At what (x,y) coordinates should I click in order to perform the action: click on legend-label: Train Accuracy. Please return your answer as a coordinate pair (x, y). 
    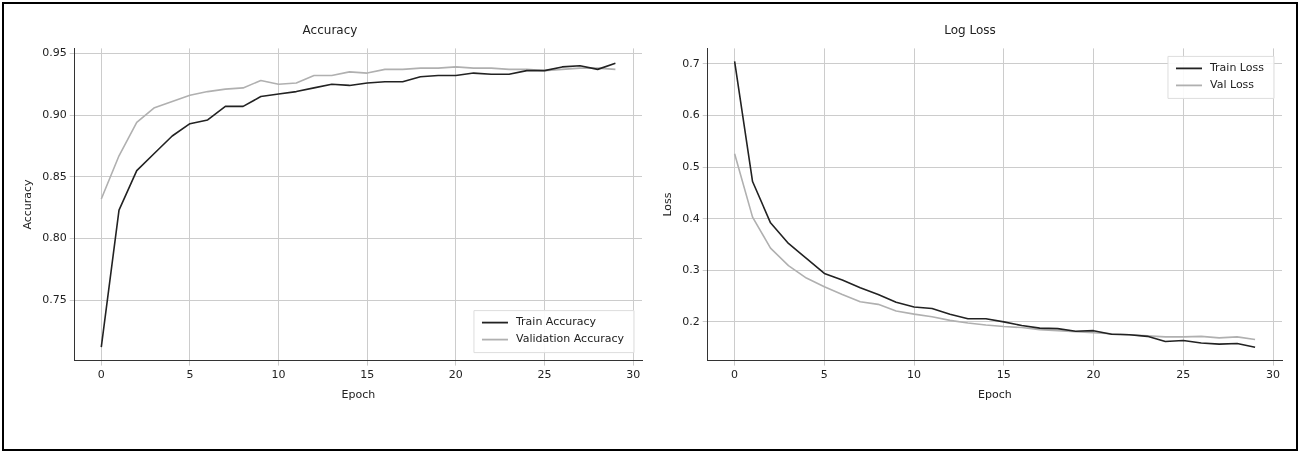
    Looking at the image, I should click on (555, 322).